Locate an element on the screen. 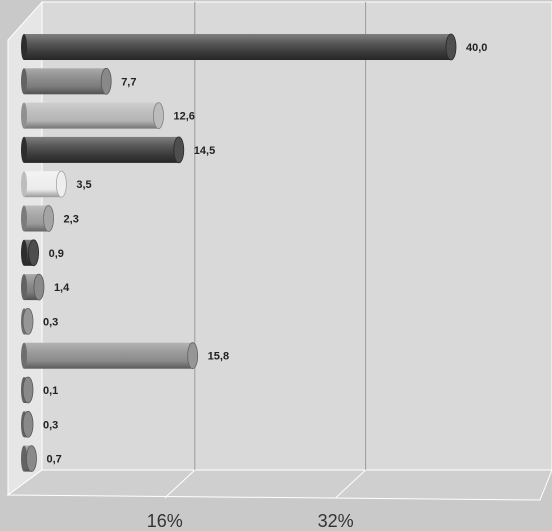 The height and width of the screenshot is (531, 552). bar-value-label: 7,7 is located at coordinates (128, 82).